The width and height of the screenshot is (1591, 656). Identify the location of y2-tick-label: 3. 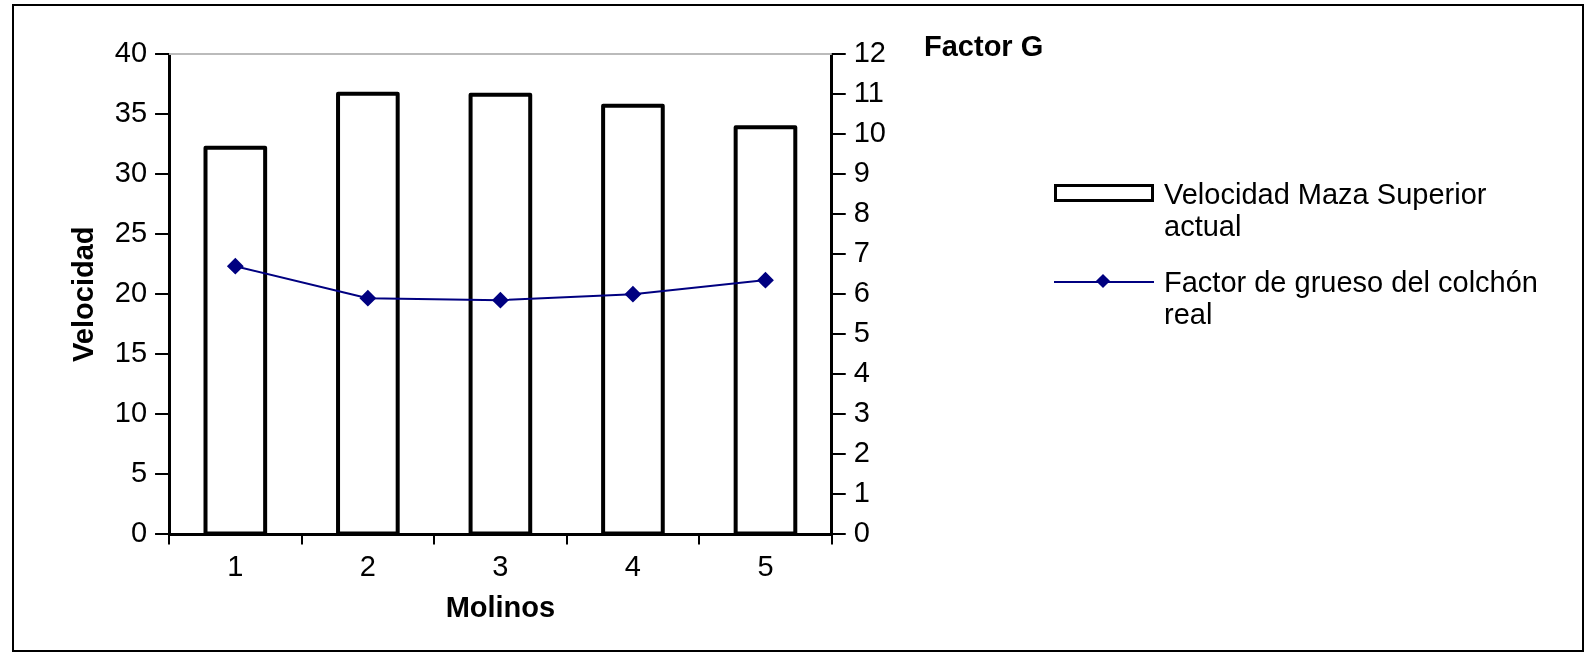
(861, 412).